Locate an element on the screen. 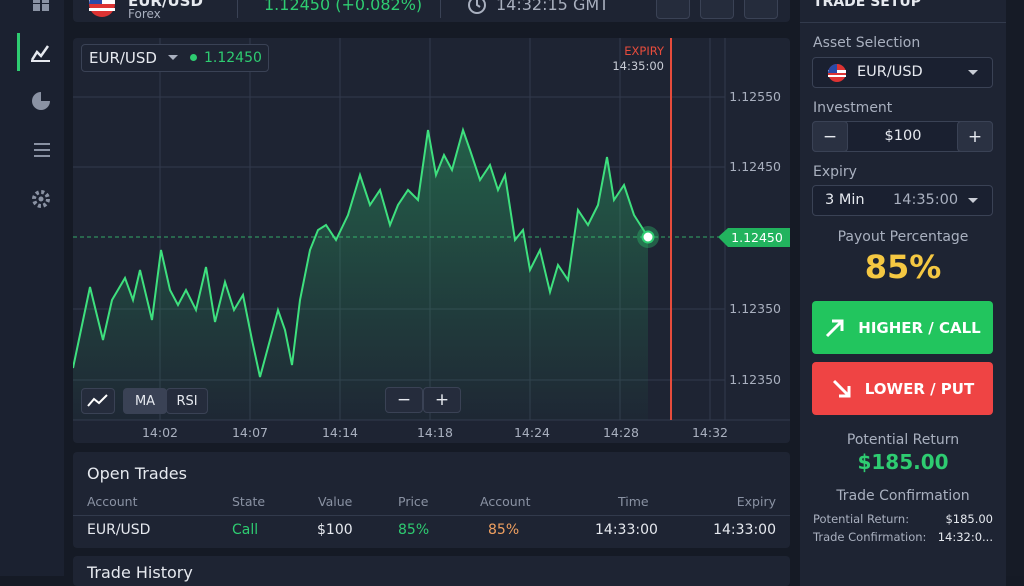 The height and width of the screenshot is (586, 1024). lower-put-button: LOWER / PUT is located at coordinates (902, 388).